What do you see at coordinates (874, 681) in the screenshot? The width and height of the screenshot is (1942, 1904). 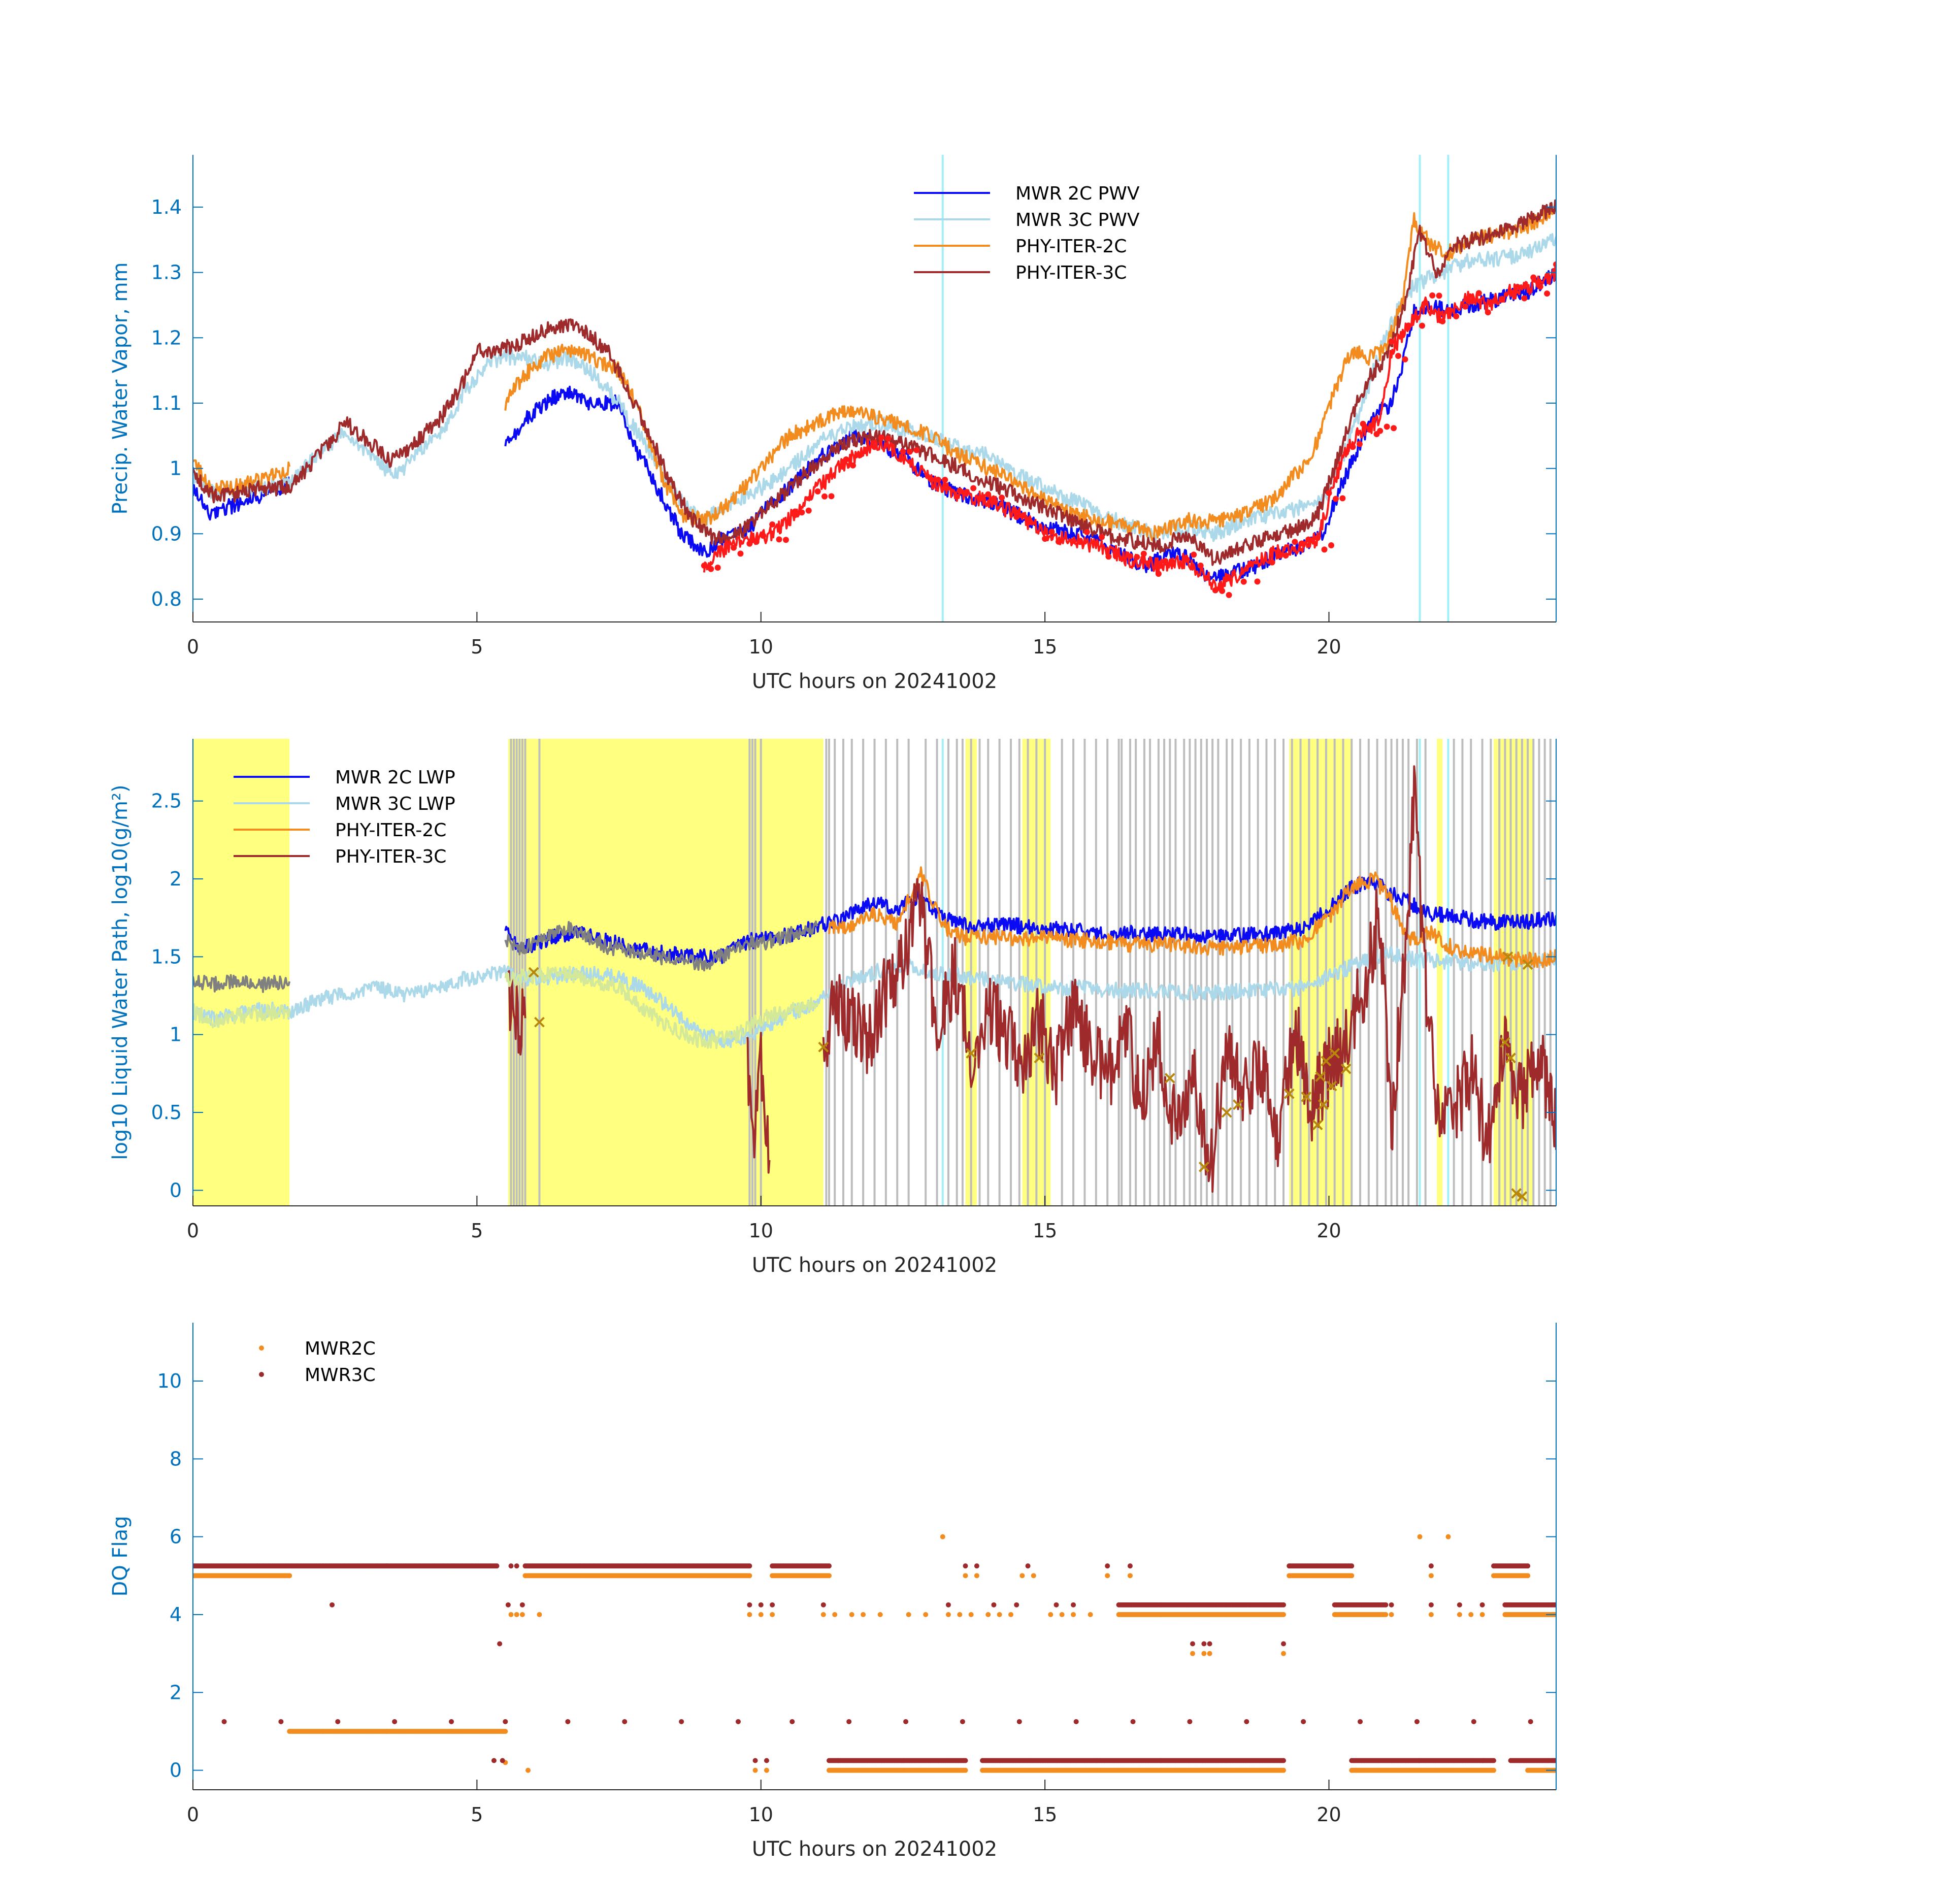 I see `x-axis-label: UTC hours on 20241002` at bounding box center [874, 681].